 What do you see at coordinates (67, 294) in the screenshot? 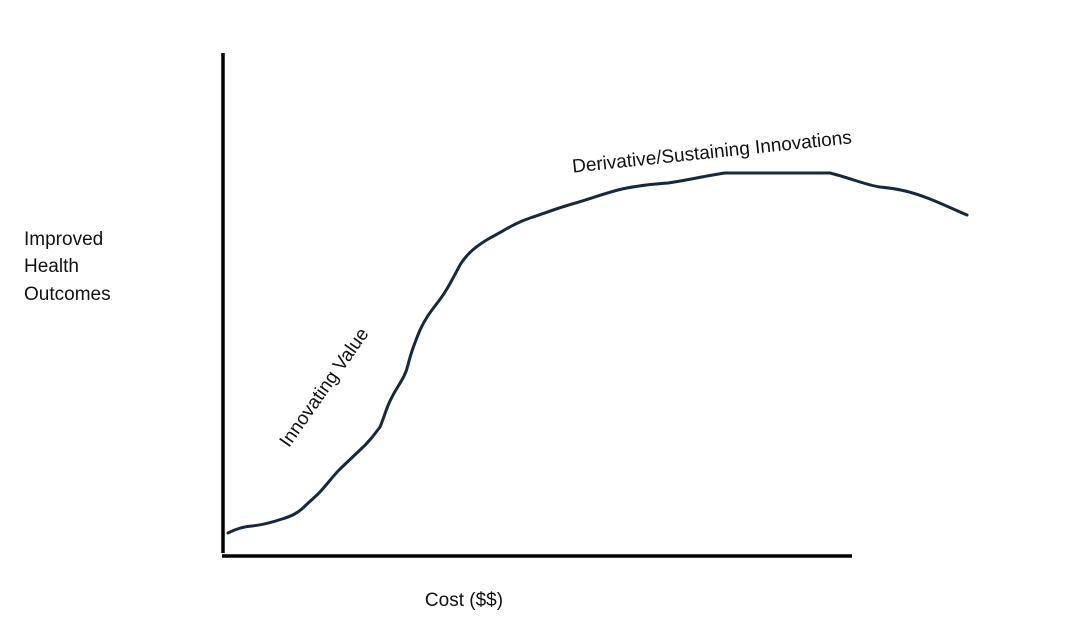
I see `y-axis-label-line: Outcomes` at bounding box center [67, 294].